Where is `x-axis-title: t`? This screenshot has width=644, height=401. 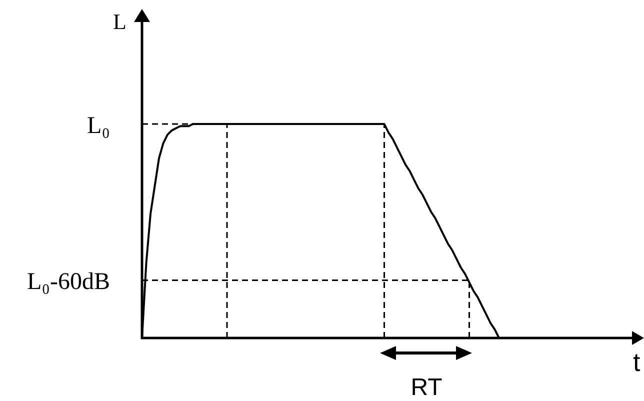 x-axis-title: t is located at coordinates (636, 362).